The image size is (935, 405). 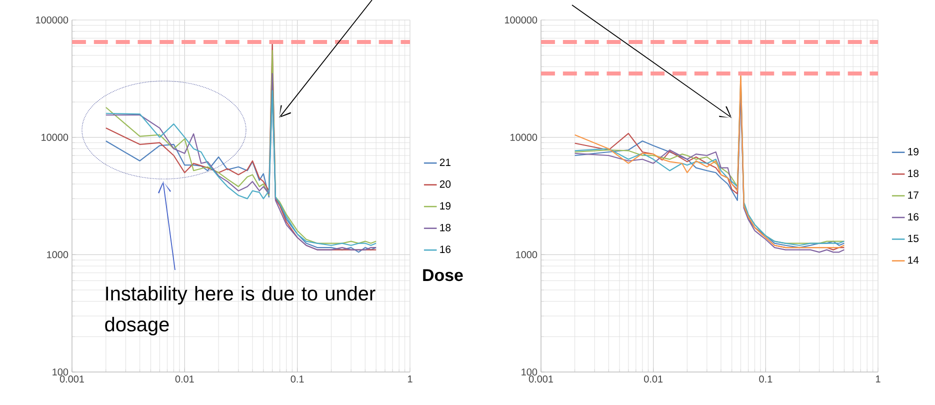 I want to click on text: Dose, so click(x=443, y=275).